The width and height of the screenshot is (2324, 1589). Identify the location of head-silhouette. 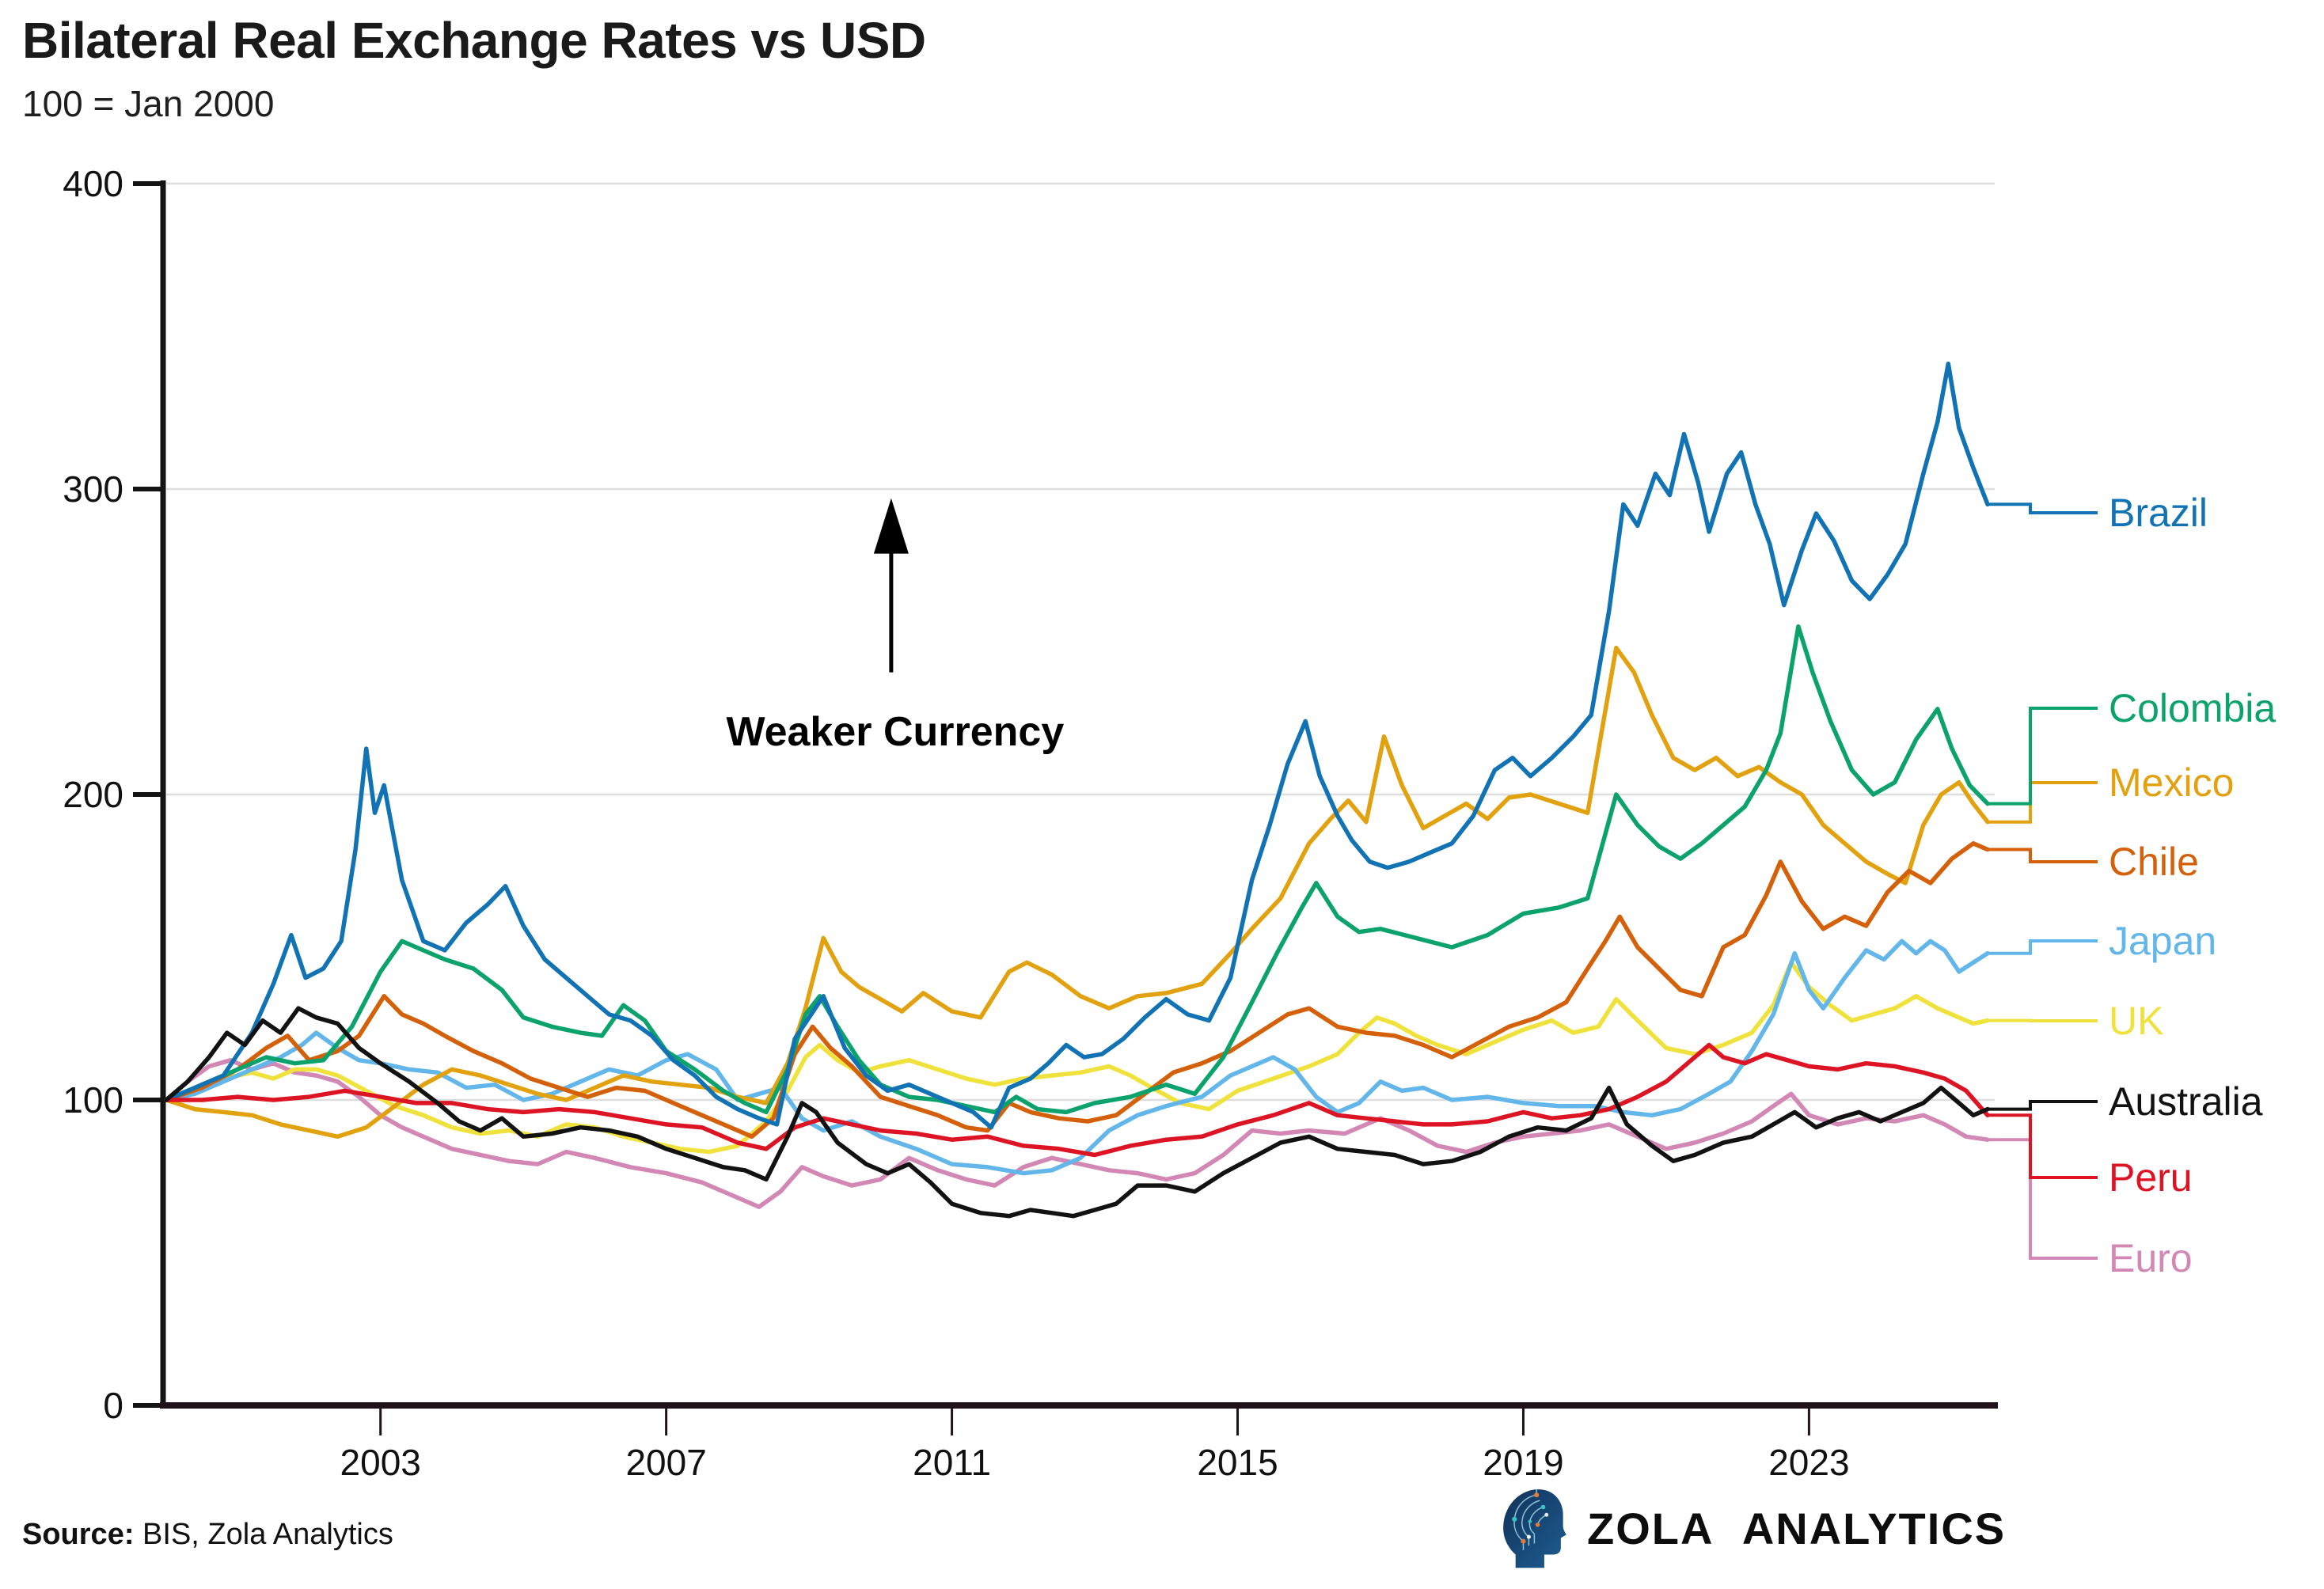
(1535, 1528).